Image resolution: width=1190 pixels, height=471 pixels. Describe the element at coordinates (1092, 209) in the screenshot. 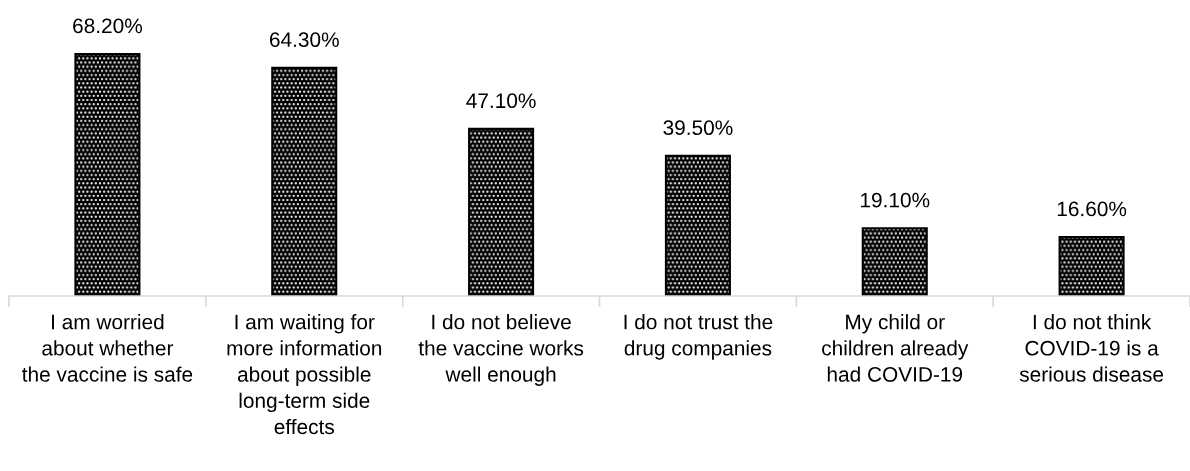

I see `data-label: 16.60%` at that location.